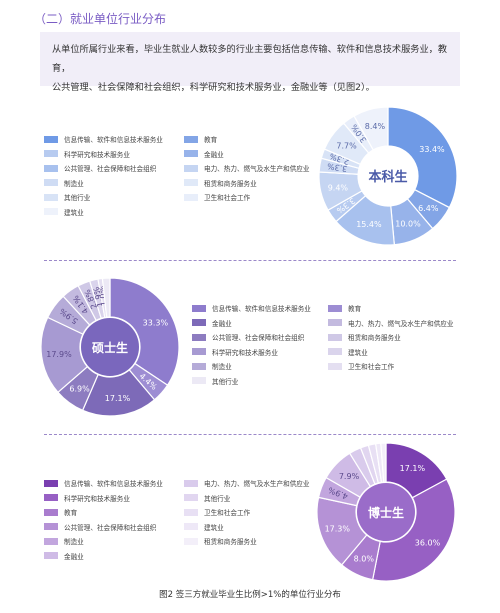 The width and height of the screenshot is (500, 613). I want to click on value-label-1: 17.1%, so click(413, 468).